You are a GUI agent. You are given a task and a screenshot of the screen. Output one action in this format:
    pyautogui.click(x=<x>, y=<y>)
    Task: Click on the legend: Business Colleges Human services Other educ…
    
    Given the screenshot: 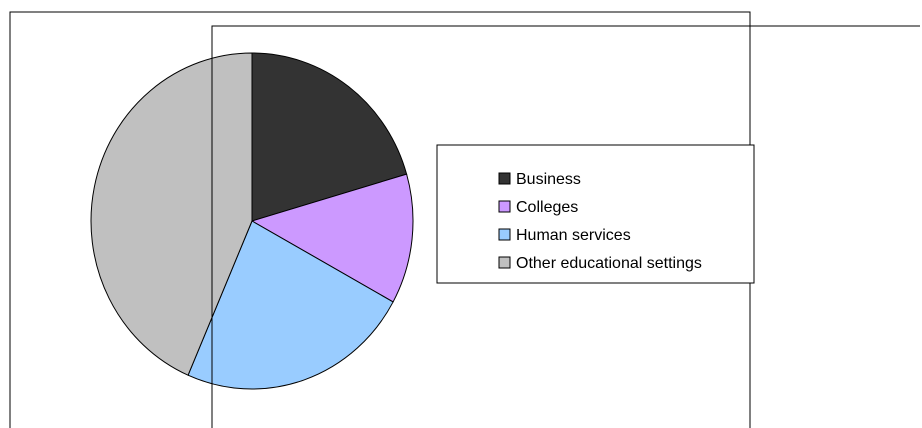 What is the action you would take?
    pyautogui.click(x=600, y=221)
    